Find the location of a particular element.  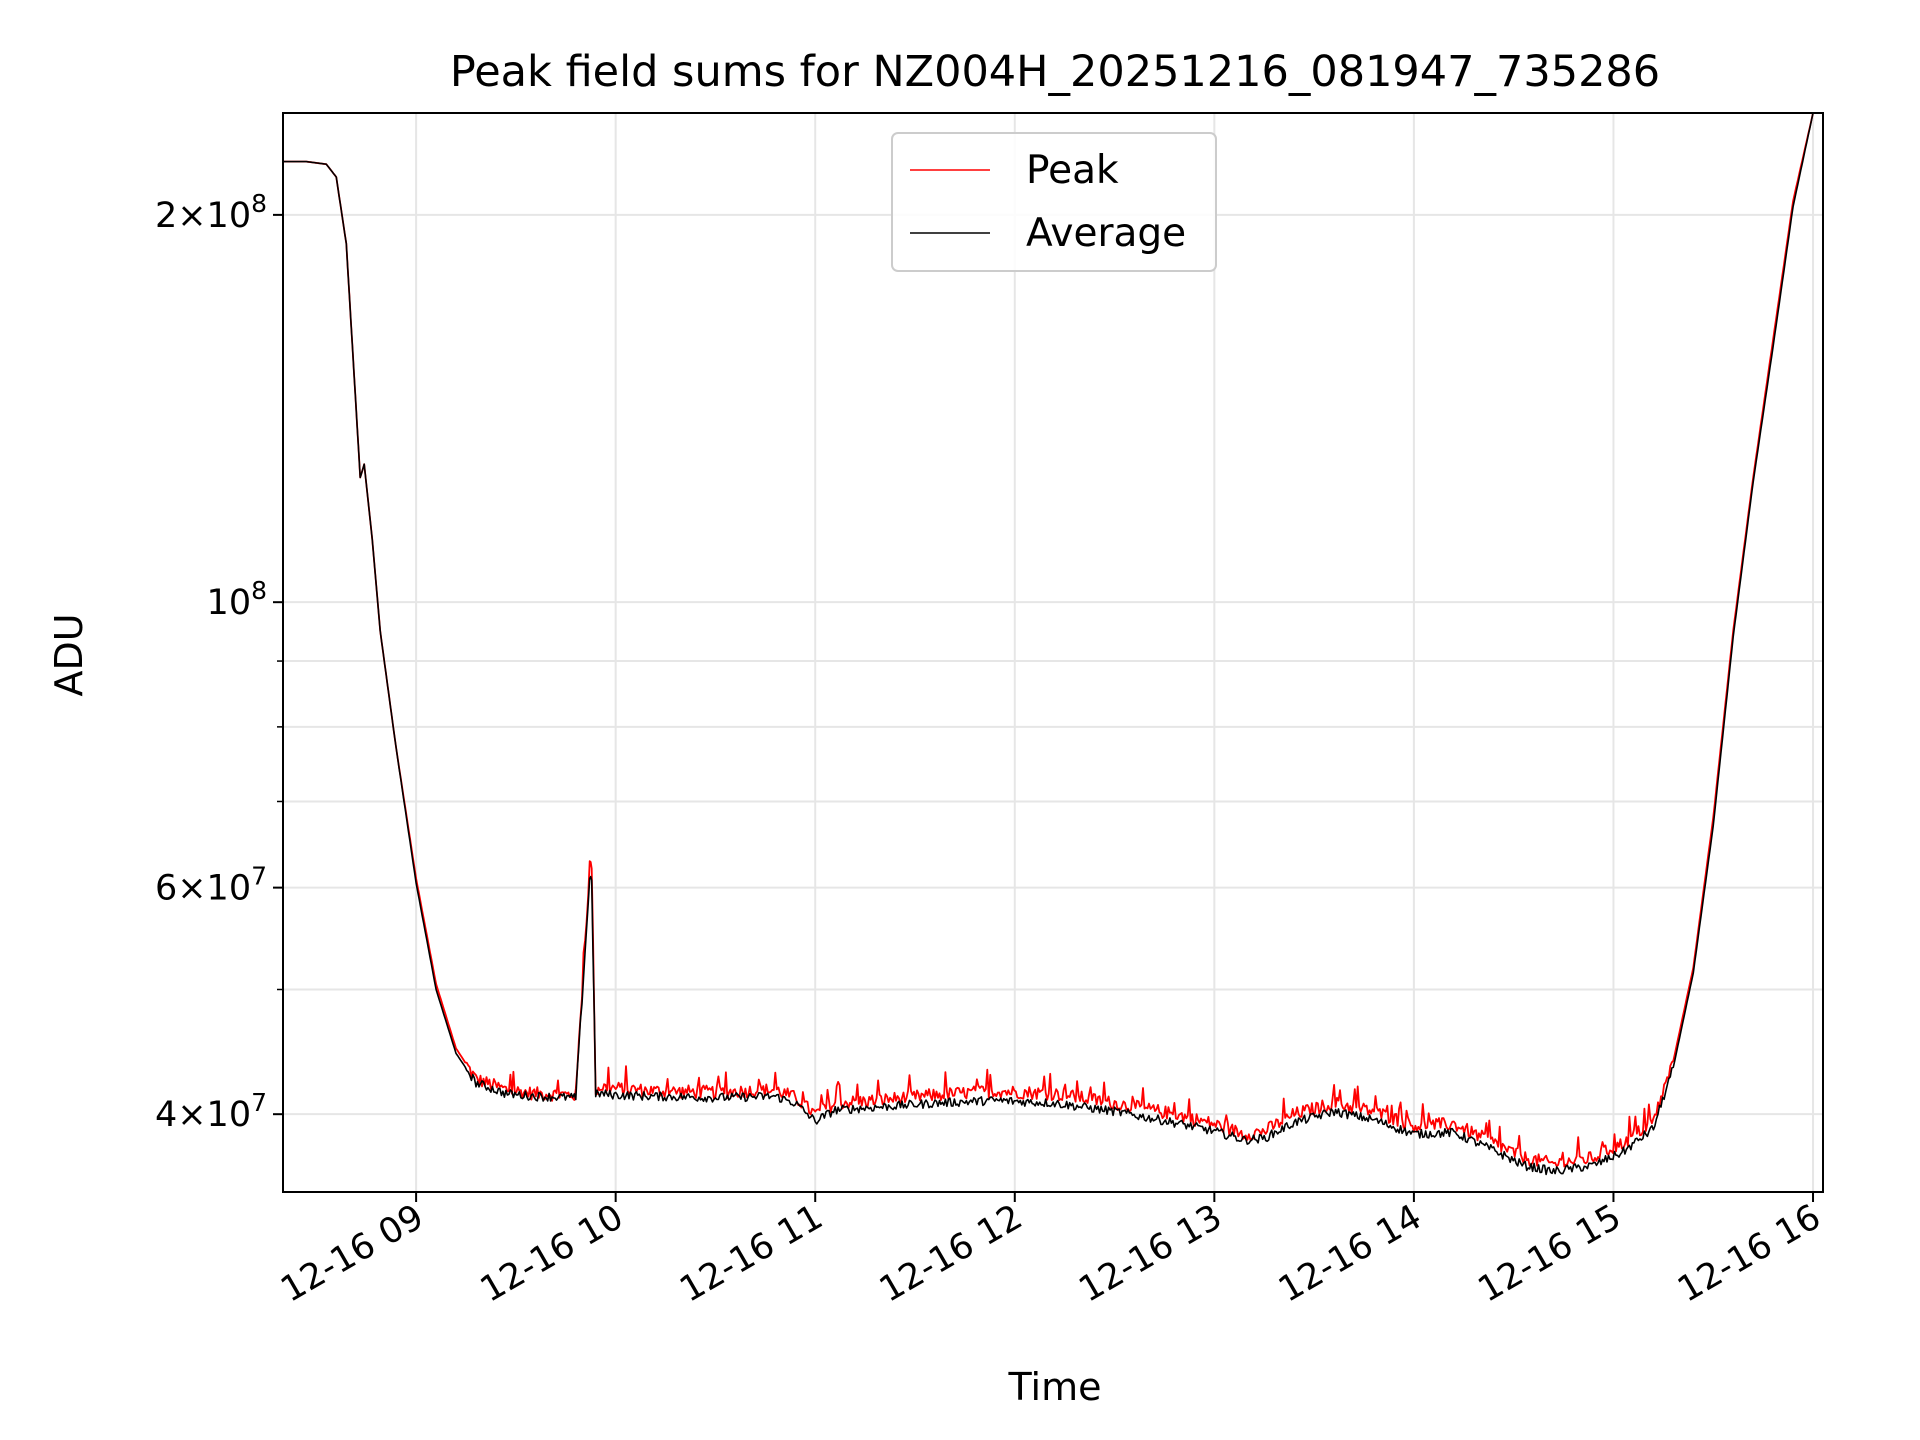

y-tick-label: 2×108 is located at coordinates (211, 212).